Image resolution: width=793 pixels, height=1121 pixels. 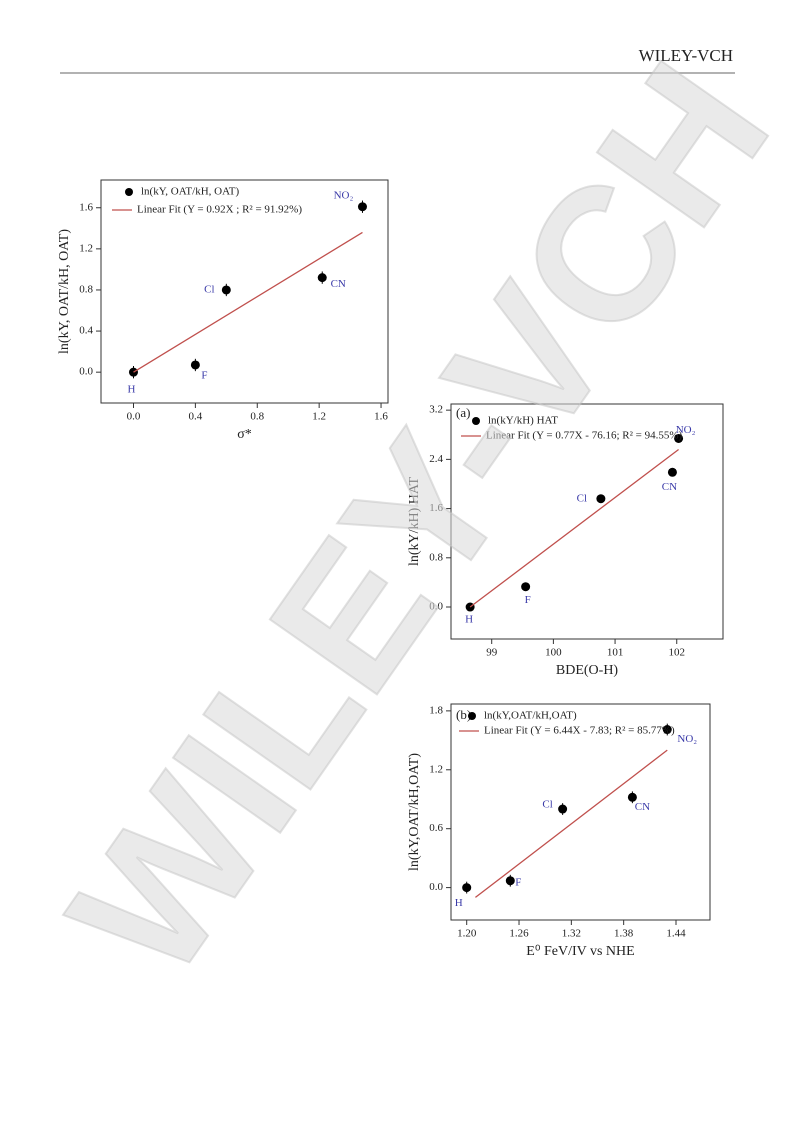 I want to click on x-tick-label: 1.2, so click(x=319, y=417).